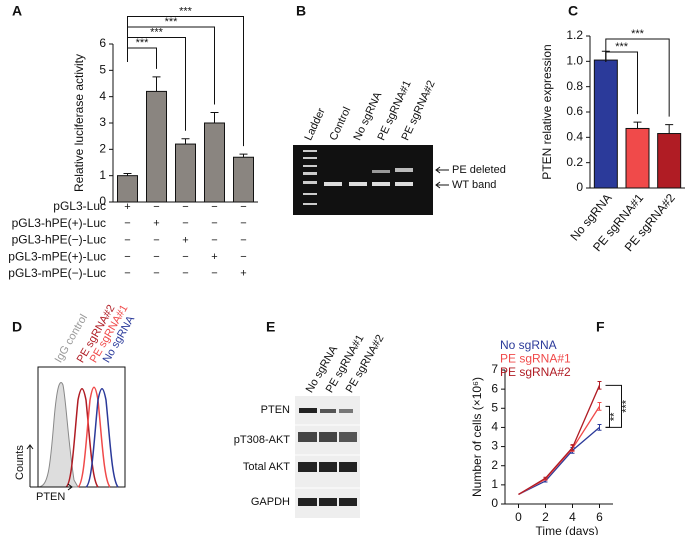 The height and width of the screenshot is (535, 697). Describe the element at coordinates (574, 137) in the screenshot. I see `y-tick-label: 0.4` at that location.